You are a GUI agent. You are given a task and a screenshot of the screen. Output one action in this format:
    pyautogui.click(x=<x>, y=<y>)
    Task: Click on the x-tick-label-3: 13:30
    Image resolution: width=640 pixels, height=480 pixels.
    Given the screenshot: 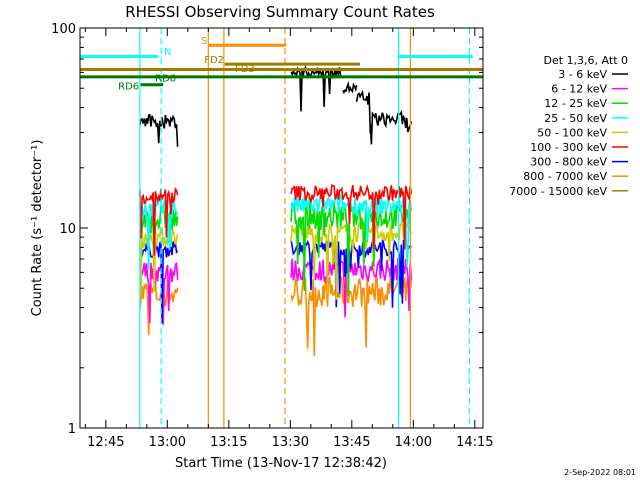 What is the action you would take?
    pyautogui.click(x=290, y=442)
    